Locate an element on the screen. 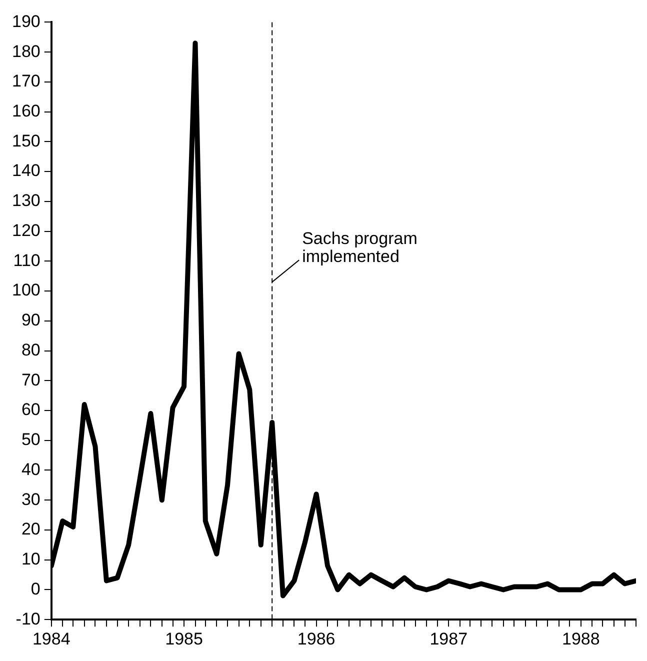  y-tick-label: 70 is located at coordinates (30, 380).